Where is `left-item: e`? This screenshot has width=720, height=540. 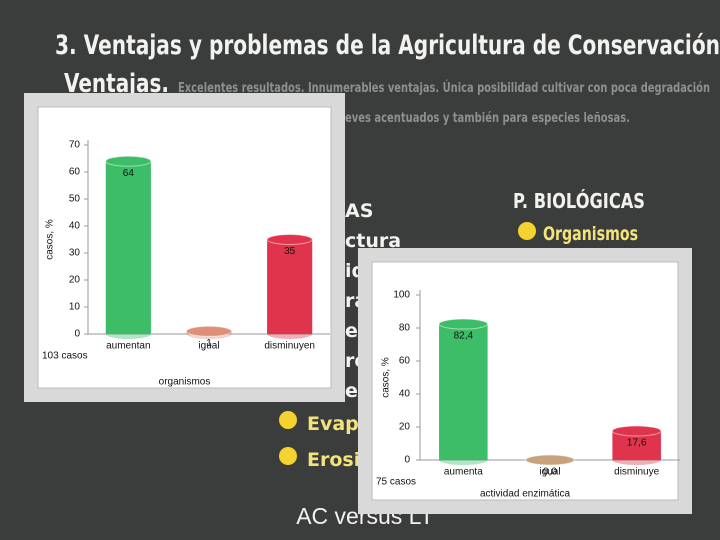 left-item: e is located at coordinates (351, 391).